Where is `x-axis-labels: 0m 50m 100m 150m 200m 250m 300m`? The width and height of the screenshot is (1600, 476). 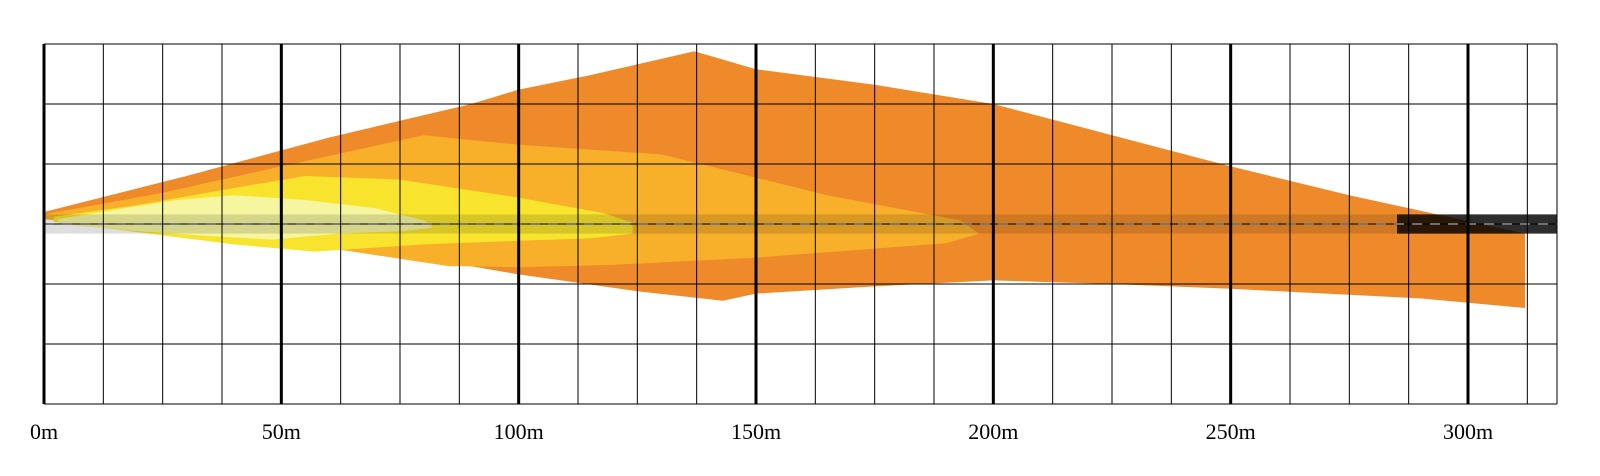 x-axis-labels: 0m 50m 100m 150m 200m 250m 300m is located at coordinates (761, 431).